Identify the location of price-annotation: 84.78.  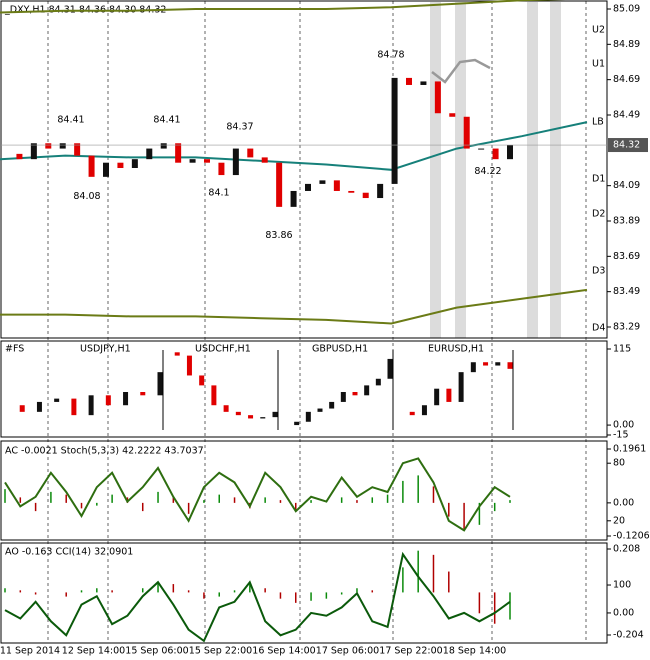
(390, 54).